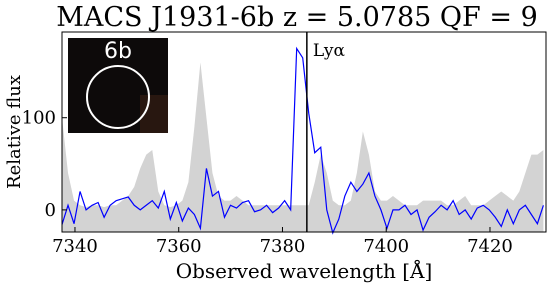 The width and height of the screenshot is (553, 291). Describe the element at coordinates (118, 97) in the screenshot. I see `inset-circle` at that location.